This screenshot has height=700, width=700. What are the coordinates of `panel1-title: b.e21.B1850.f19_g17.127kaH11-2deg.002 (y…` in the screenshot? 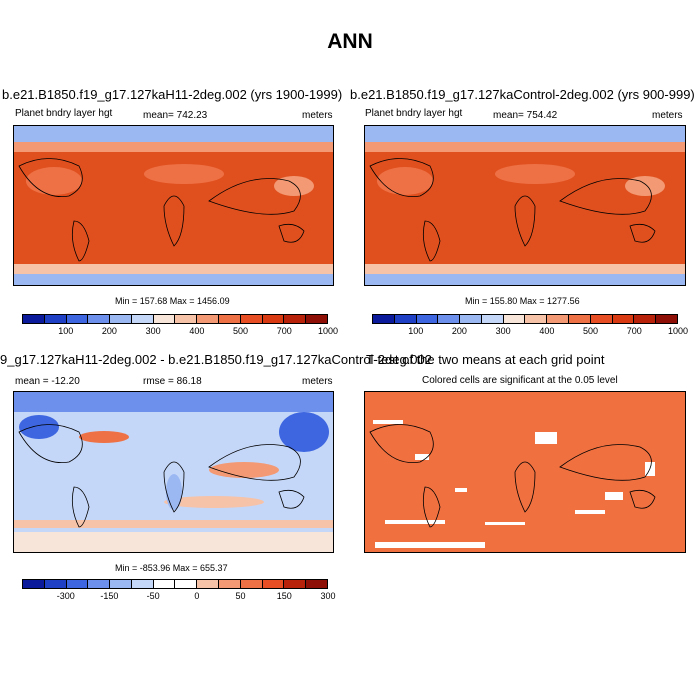 It's located at (172, 94).